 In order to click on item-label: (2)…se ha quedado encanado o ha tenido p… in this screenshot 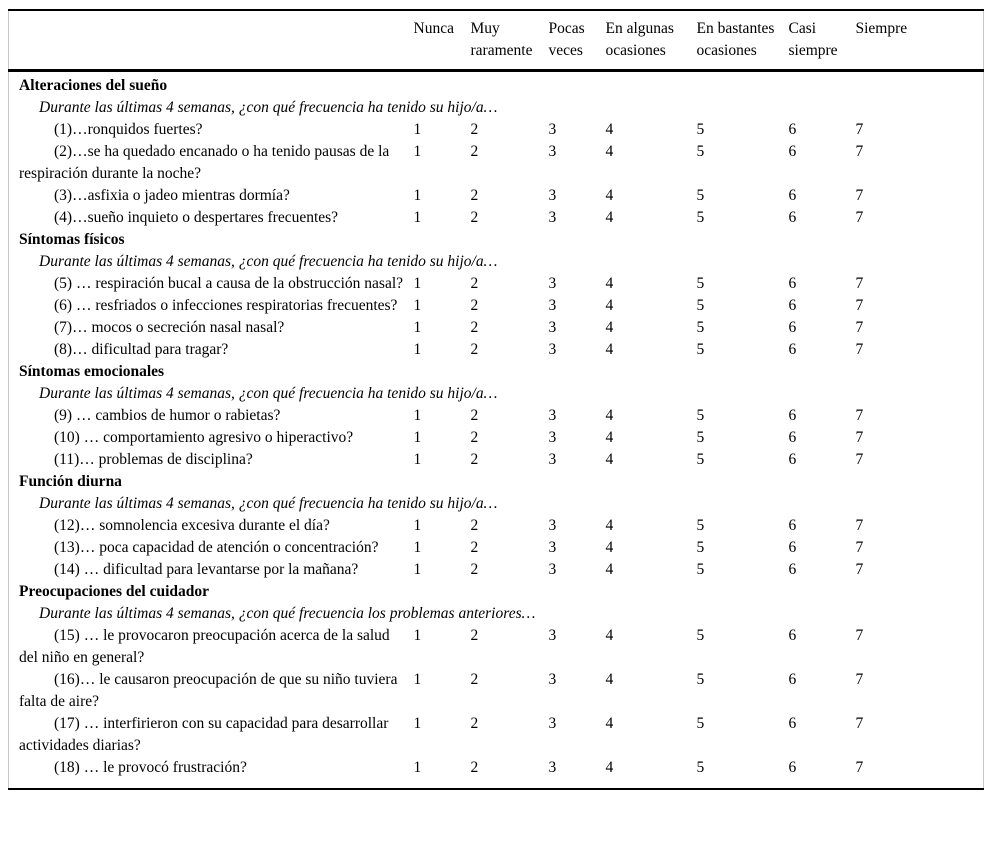, I will do `click(204, 162)`.